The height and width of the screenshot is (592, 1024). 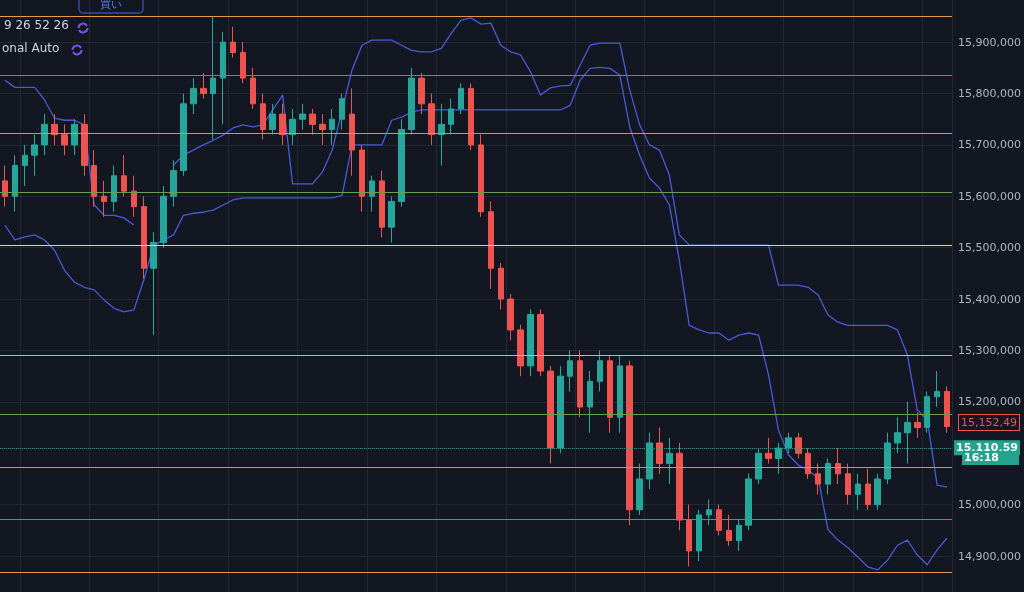 What do you see at coordinates (989, 42) in the screenshot?
I see `y-tick-label: 15,900,000` at bounding box center [989, 42].